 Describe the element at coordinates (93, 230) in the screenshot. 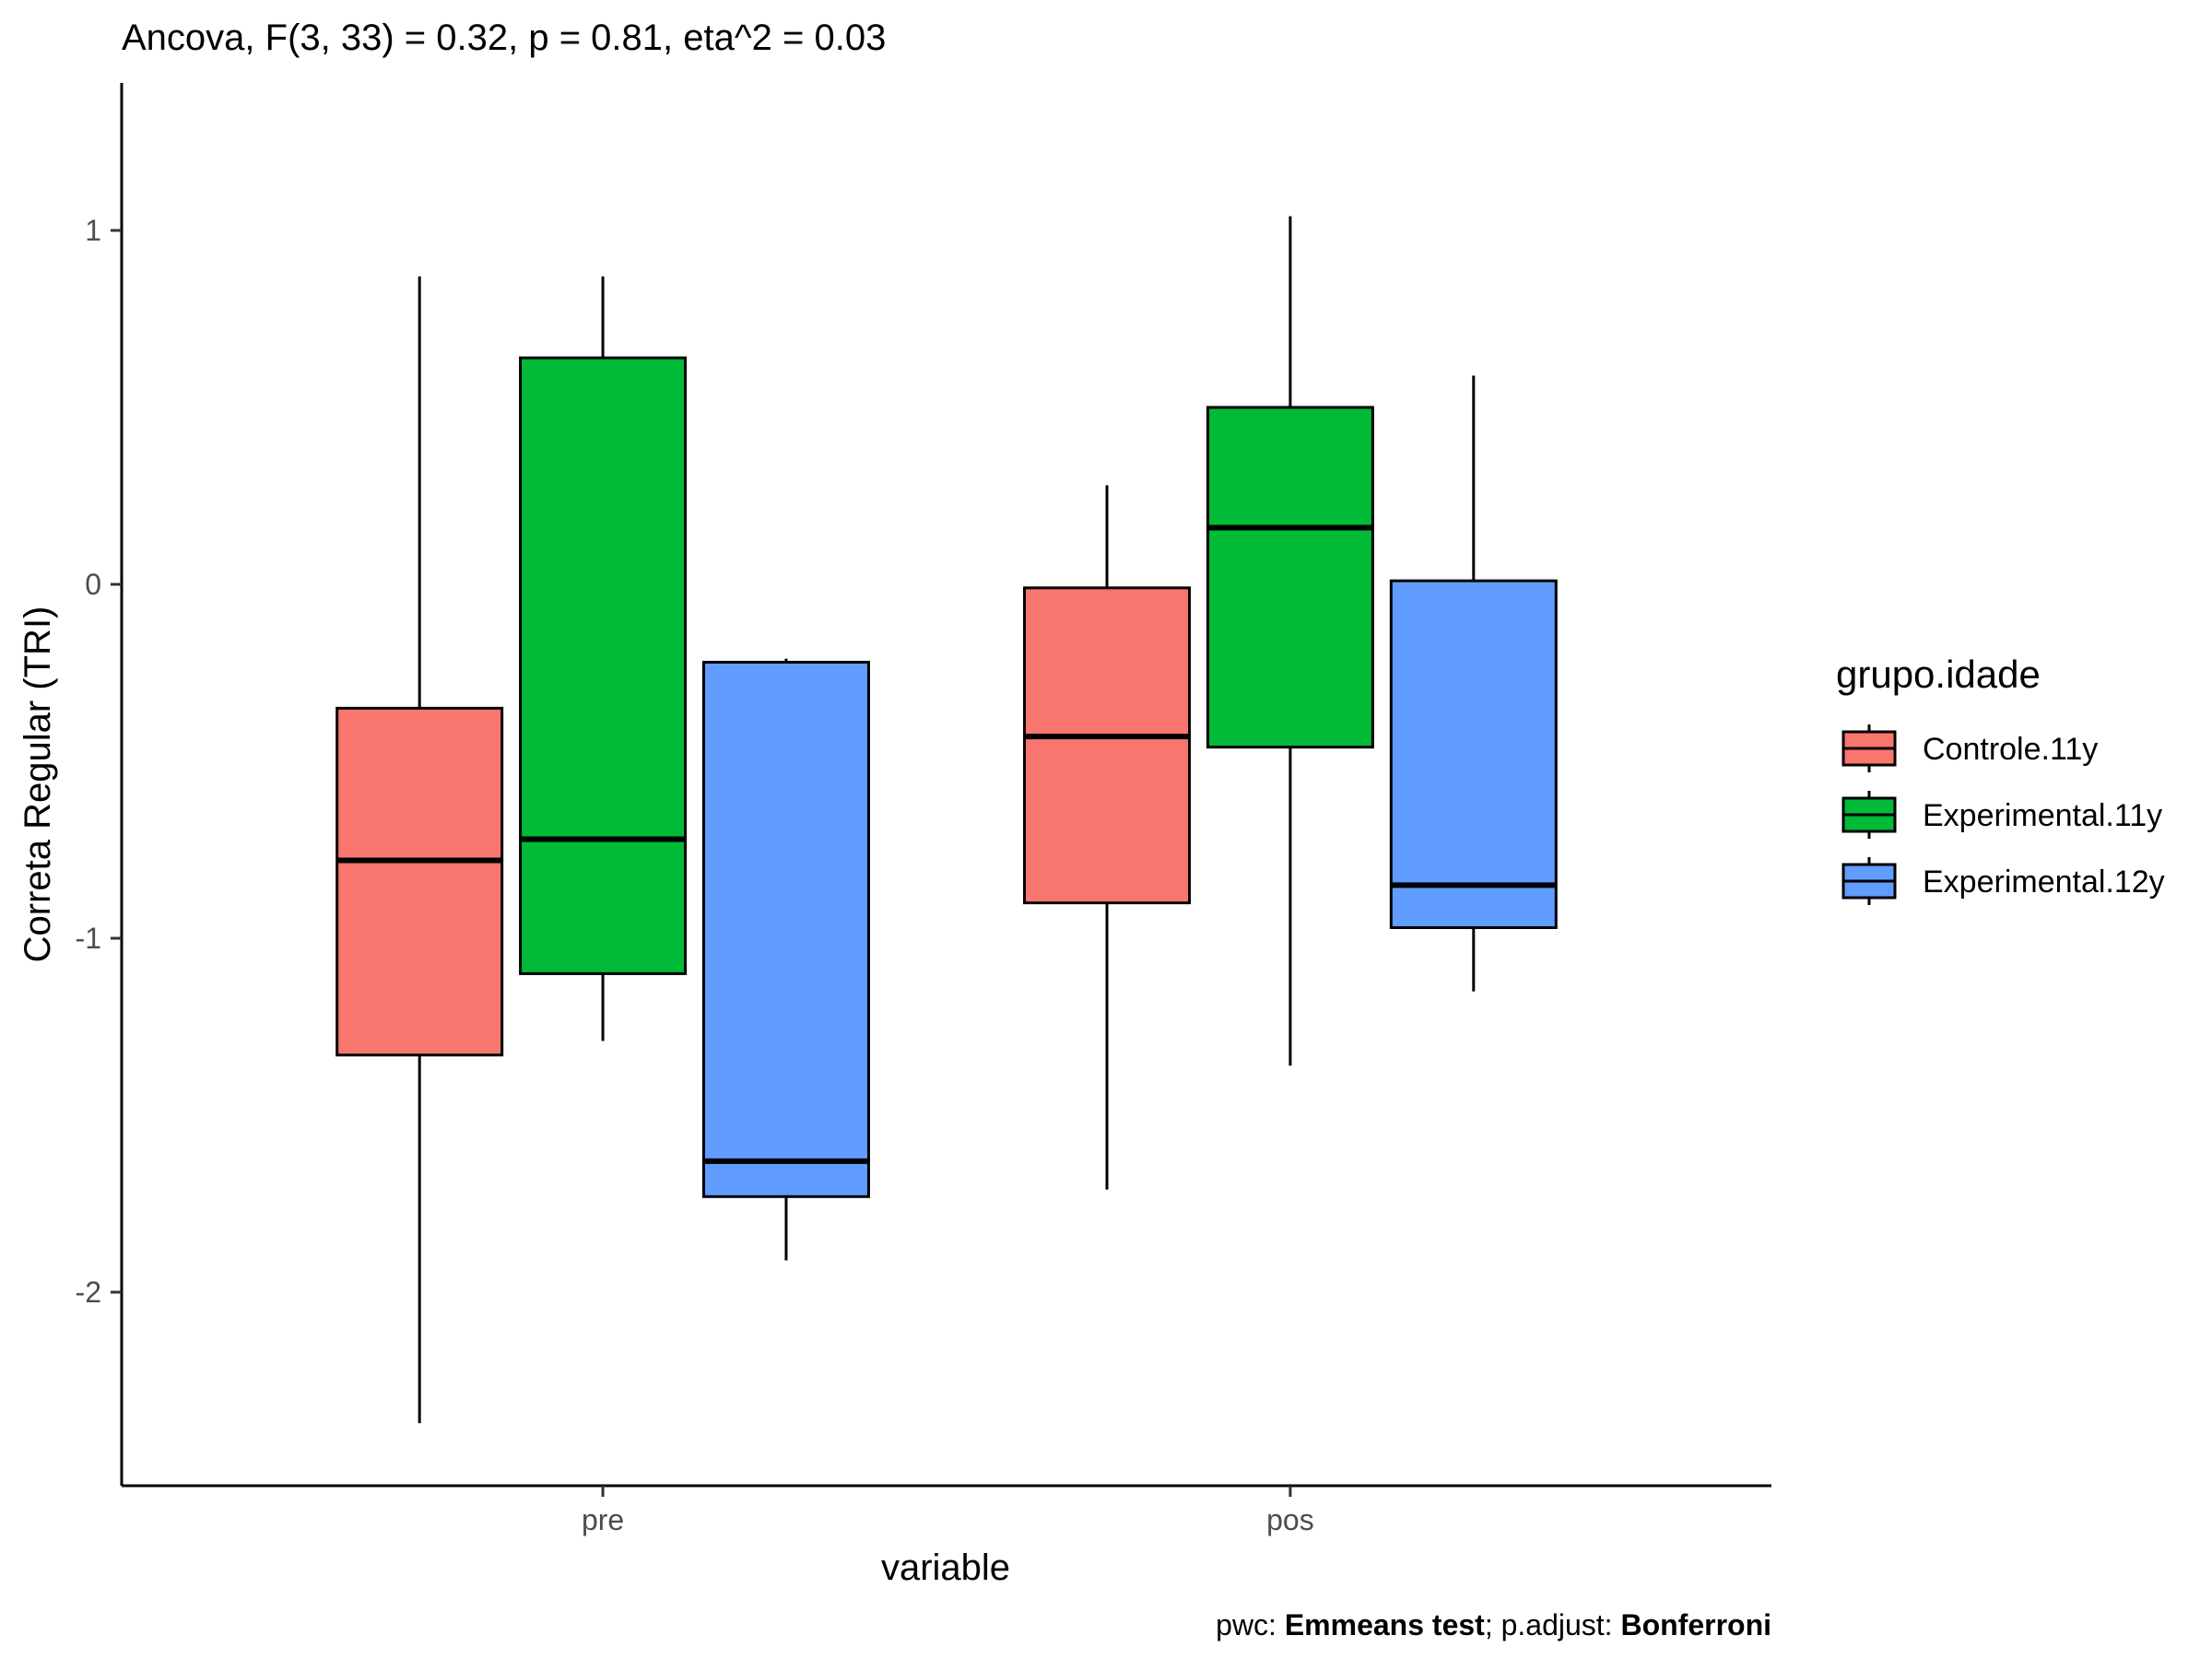

I see `y-tick-label: 1` at that location.